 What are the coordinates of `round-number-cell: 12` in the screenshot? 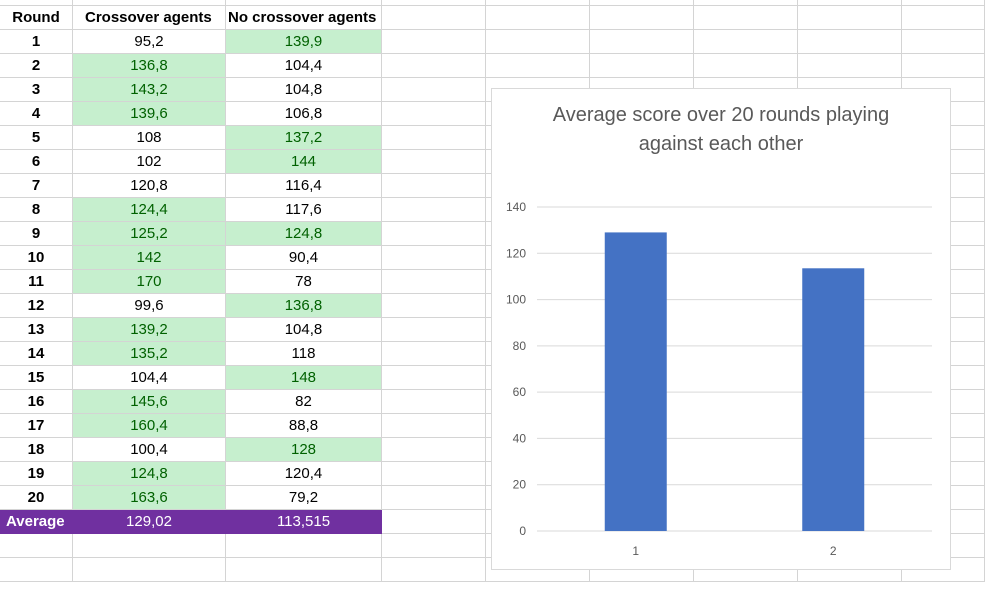 It's located at (36, 306).